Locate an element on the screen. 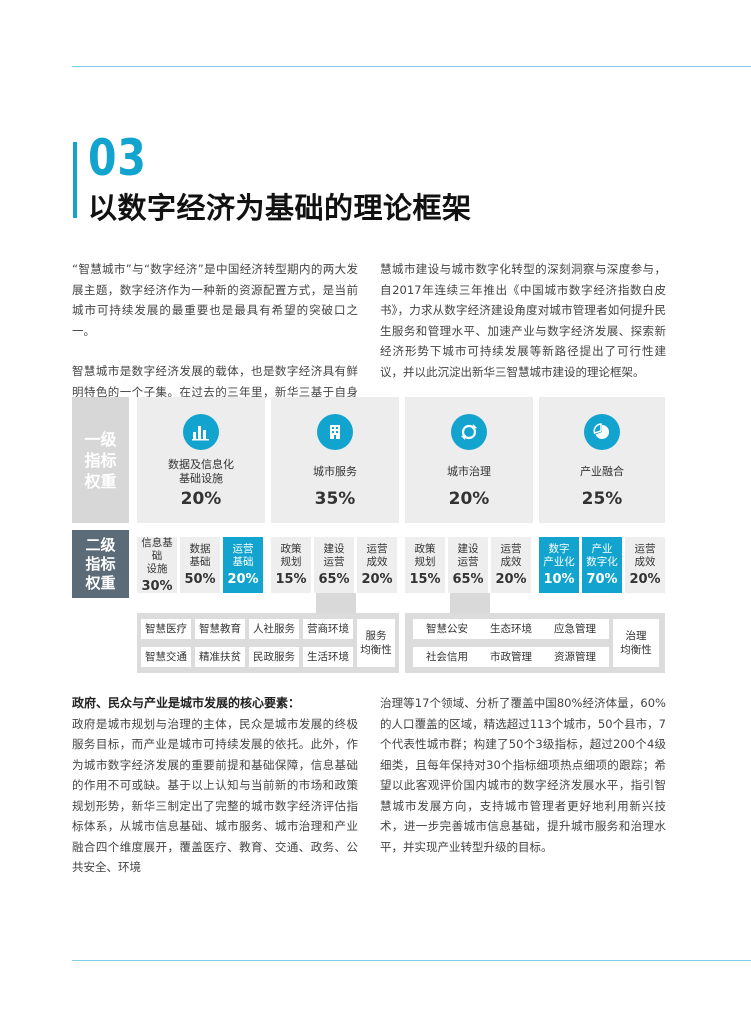 This screenshot has height=1018, width=751. tag-item-balance: 服务 均衡性 is located at coordinates (376, 643).